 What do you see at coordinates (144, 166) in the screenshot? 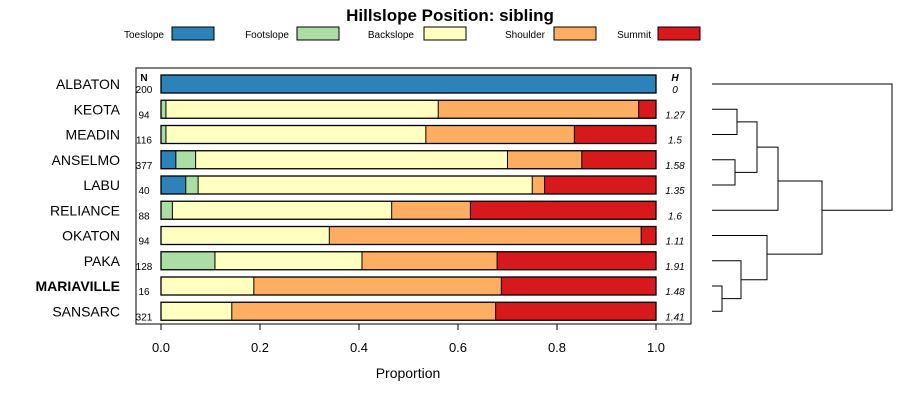
I see `n-value-anselmo: 377` at bounding box center [144, 166].